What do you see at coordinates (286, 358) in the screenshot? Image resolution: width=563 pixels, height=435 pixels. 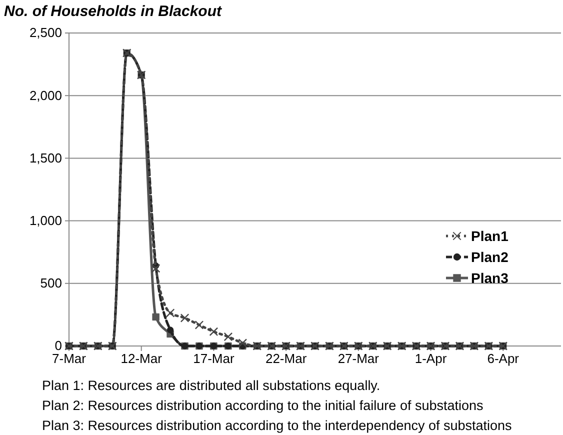 I see `x-tick-label: 22-Mar` at bounding box center [286, 358].